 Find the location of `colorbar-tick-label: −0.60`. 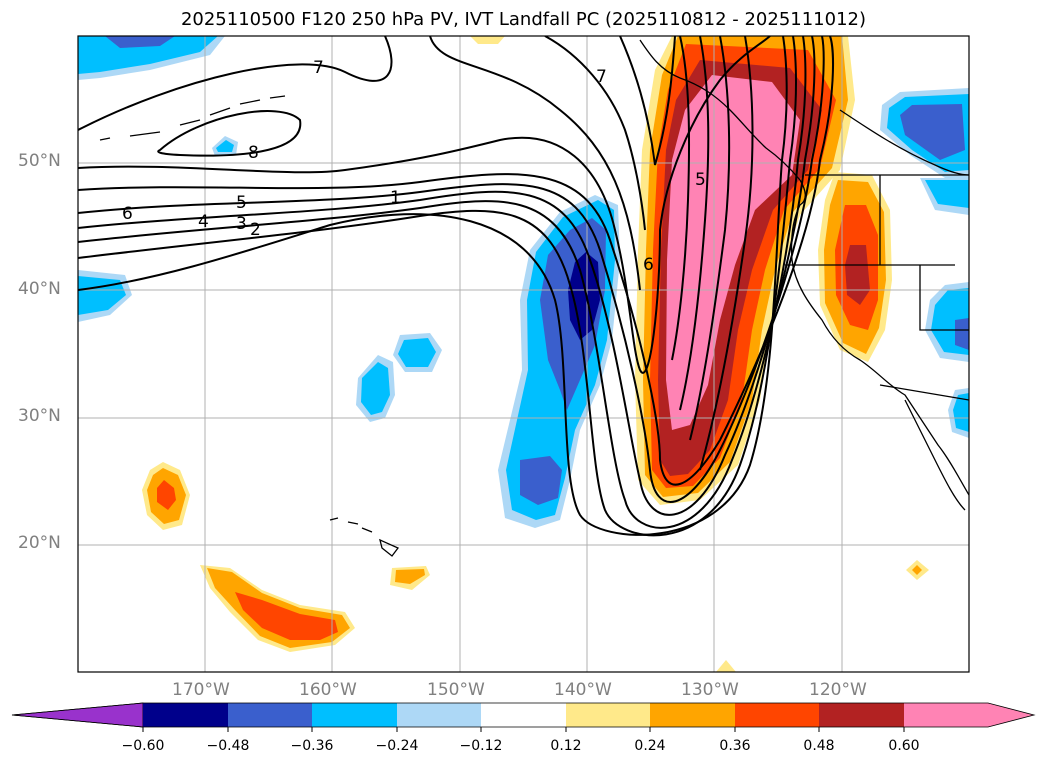

colorbar-tick-label: −0.60 is located at coordinates (143, 746).